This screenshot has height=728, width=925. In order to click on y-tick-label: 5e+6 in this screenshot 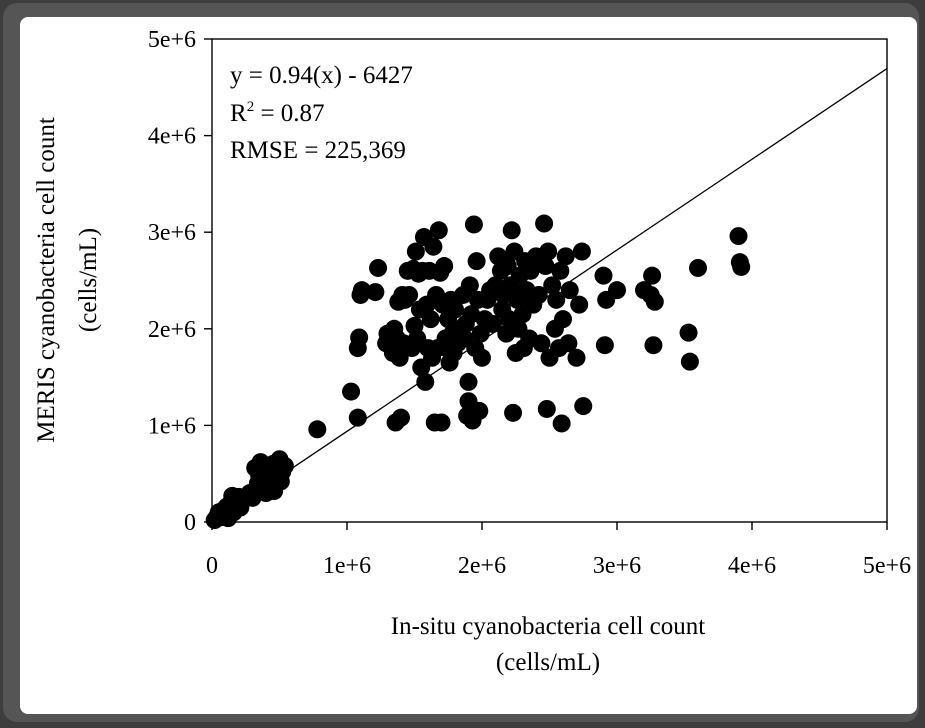, I will do `click(172, 40)`.